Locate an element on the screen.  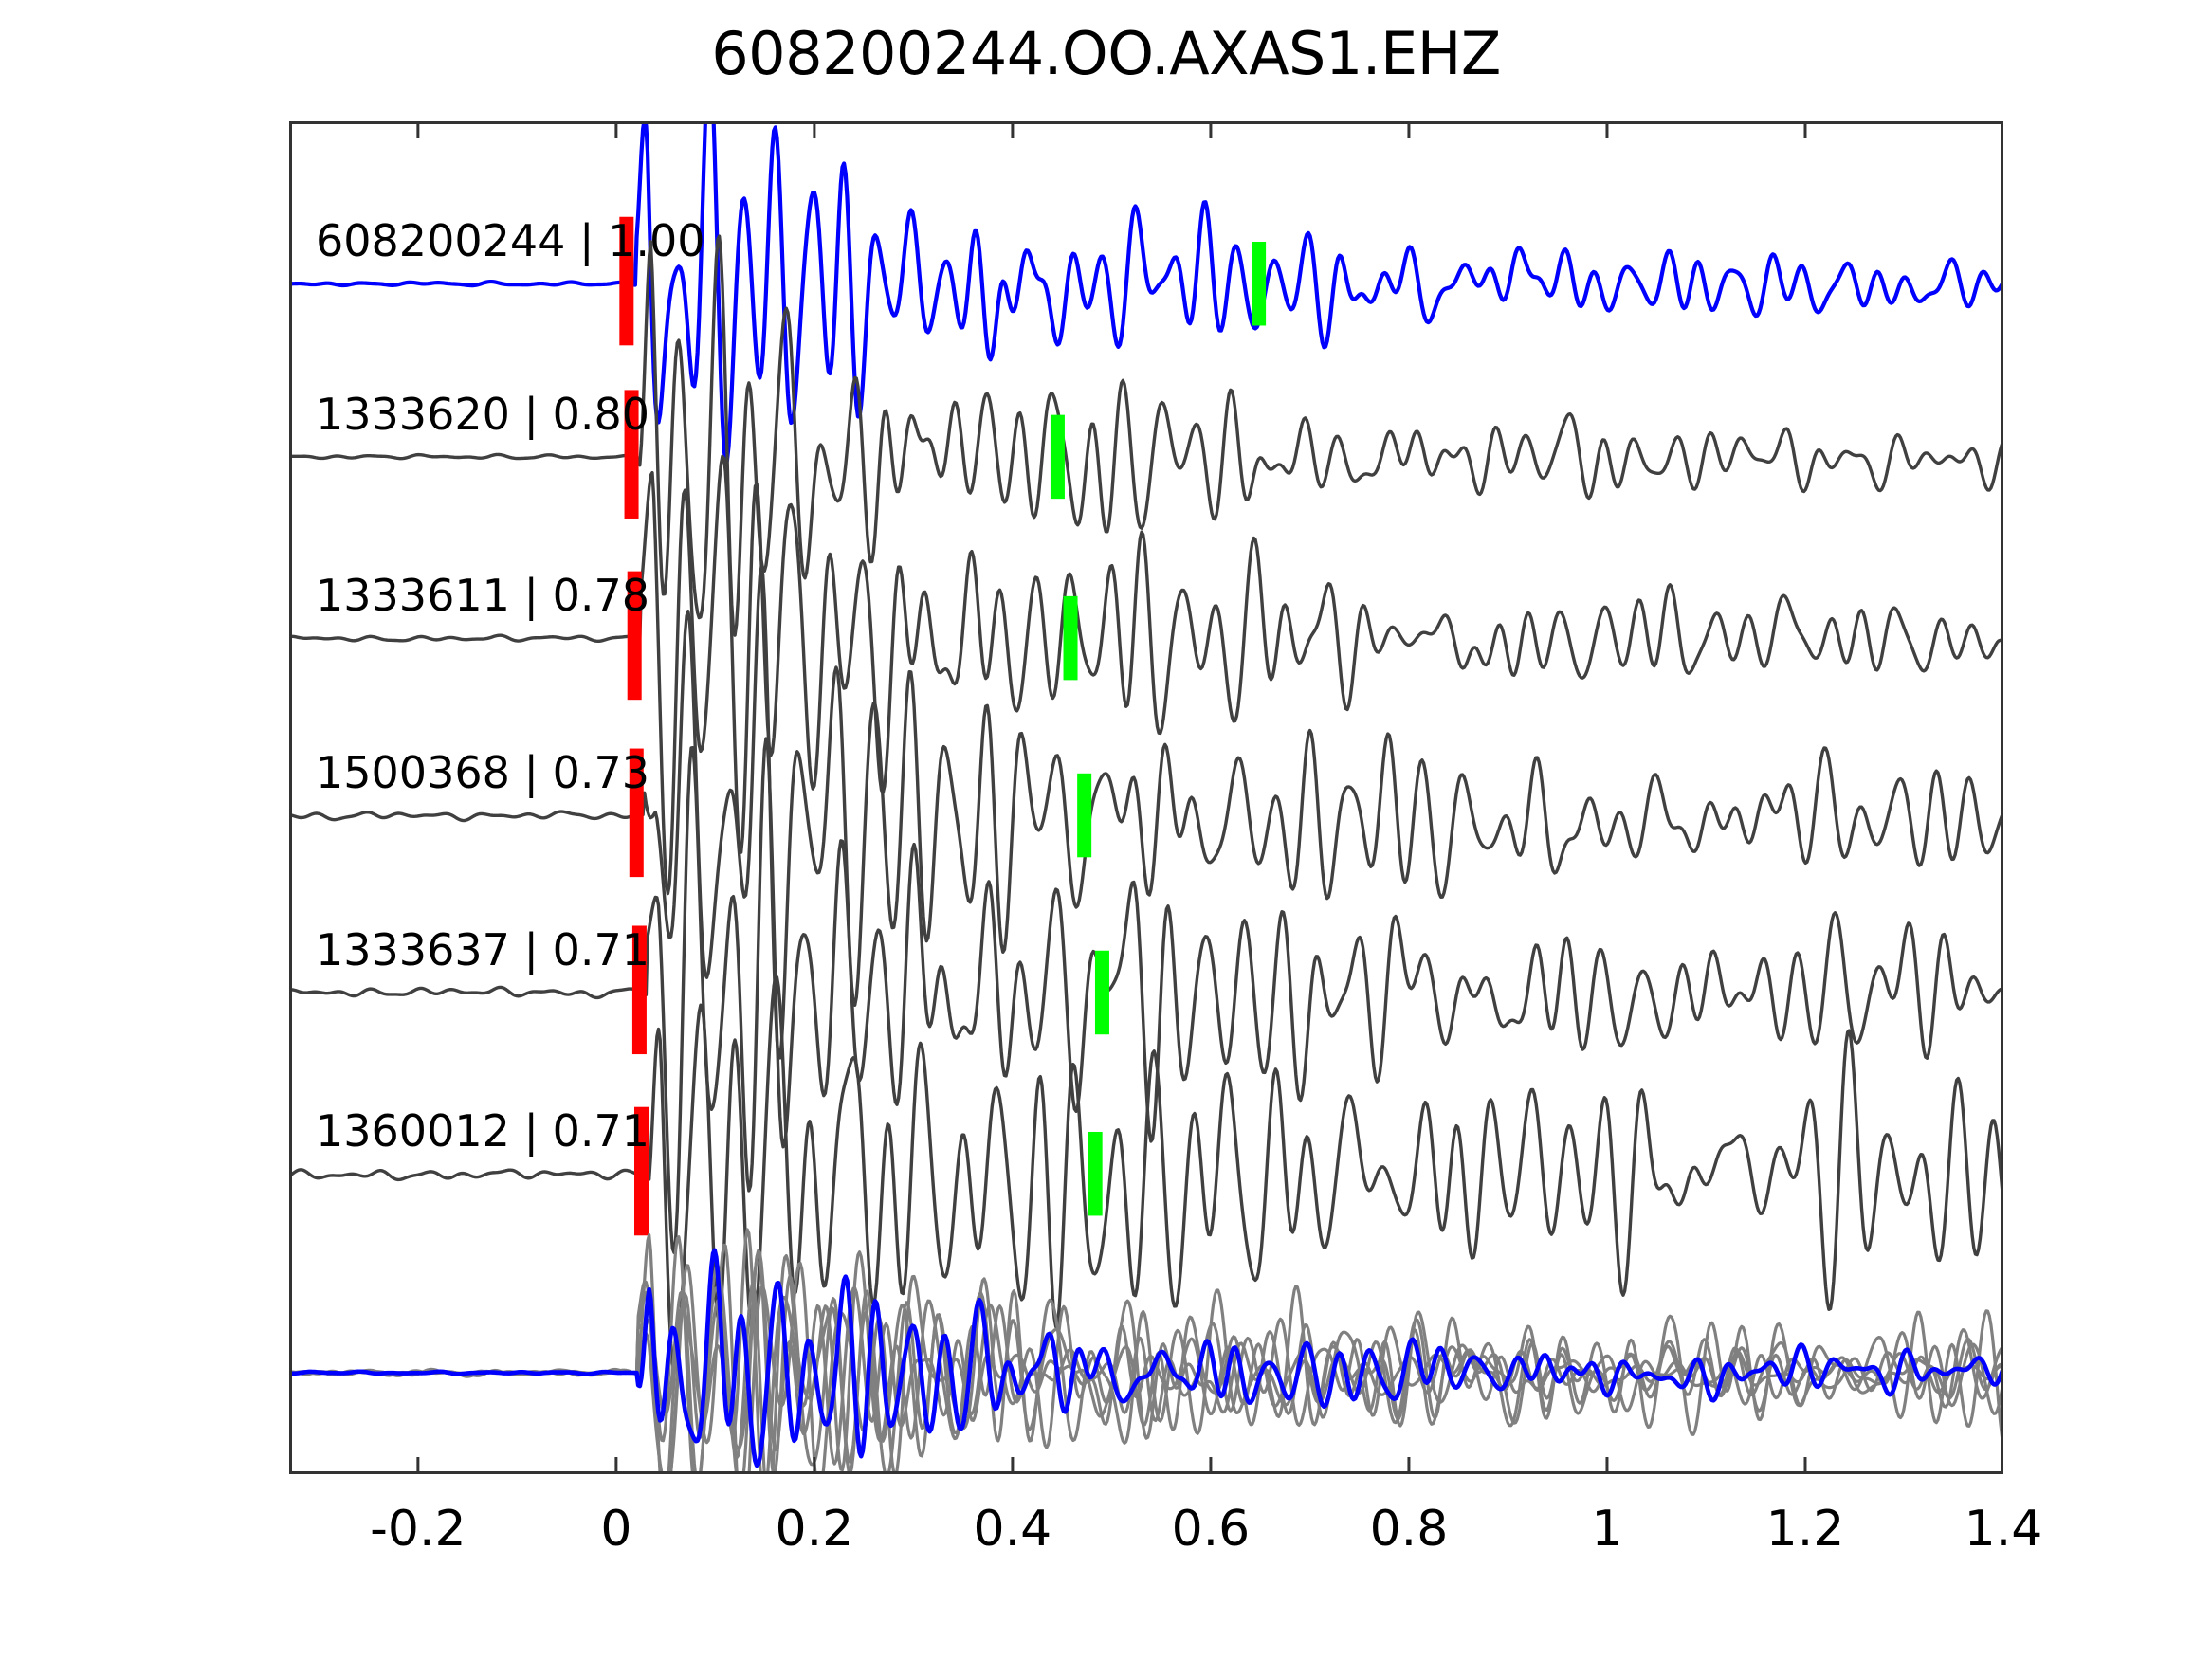
x-tick-label-1: 0 is located at coordinates (616, 1529).